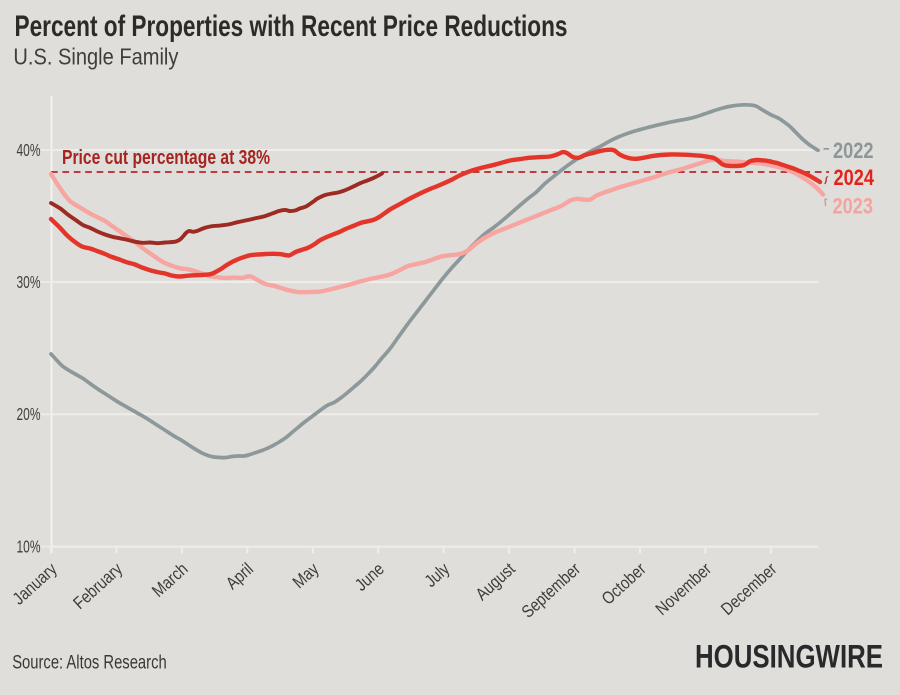 The width and height of the screenshot is (900, 695). I want to click on svg-text: 2023, so click(853, 206).